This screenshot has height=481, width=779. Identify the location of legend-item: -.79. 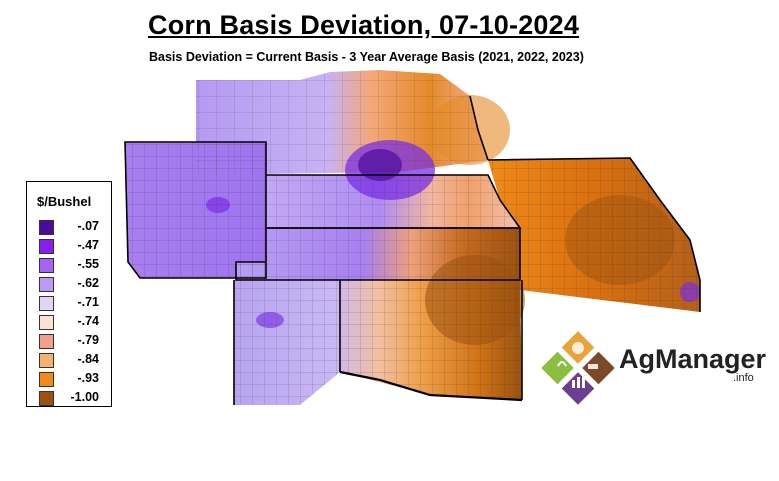
(74, 341).